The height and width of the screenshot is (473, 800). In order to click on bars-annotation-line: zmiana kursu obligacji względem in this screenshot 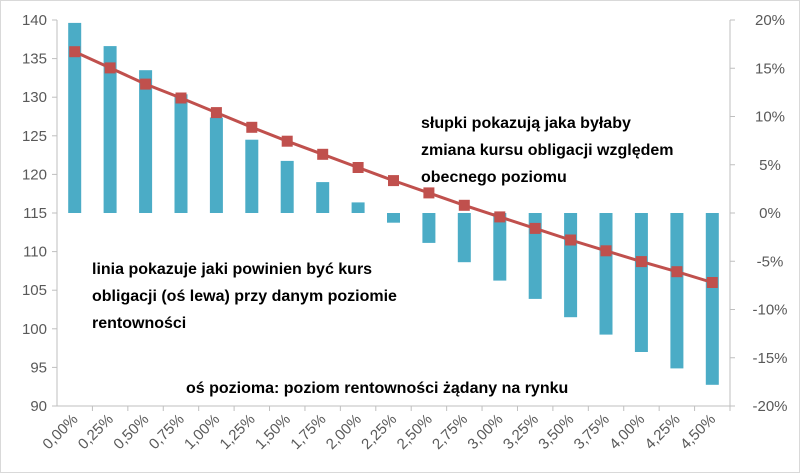, I will do `click(547, 150)`.